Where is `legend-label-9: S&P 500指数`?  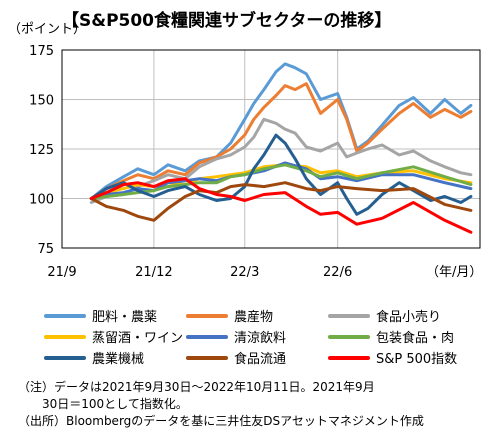 legend-label-9: S&P 500指数 is located at coordinates (416, 359).